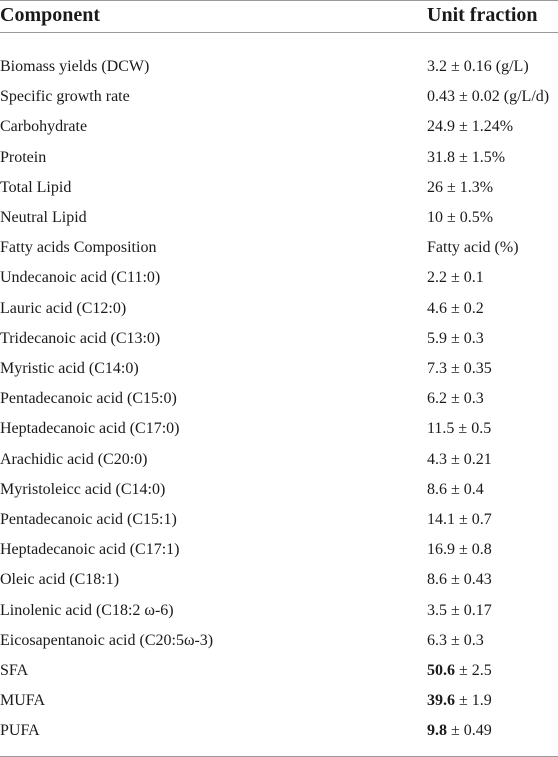 This screenshot has height=757, width=558. What do you see at coordinates (20, 731) in the screenshot?
I see `component-cell: PUFA` at bounding box center [20, 731].